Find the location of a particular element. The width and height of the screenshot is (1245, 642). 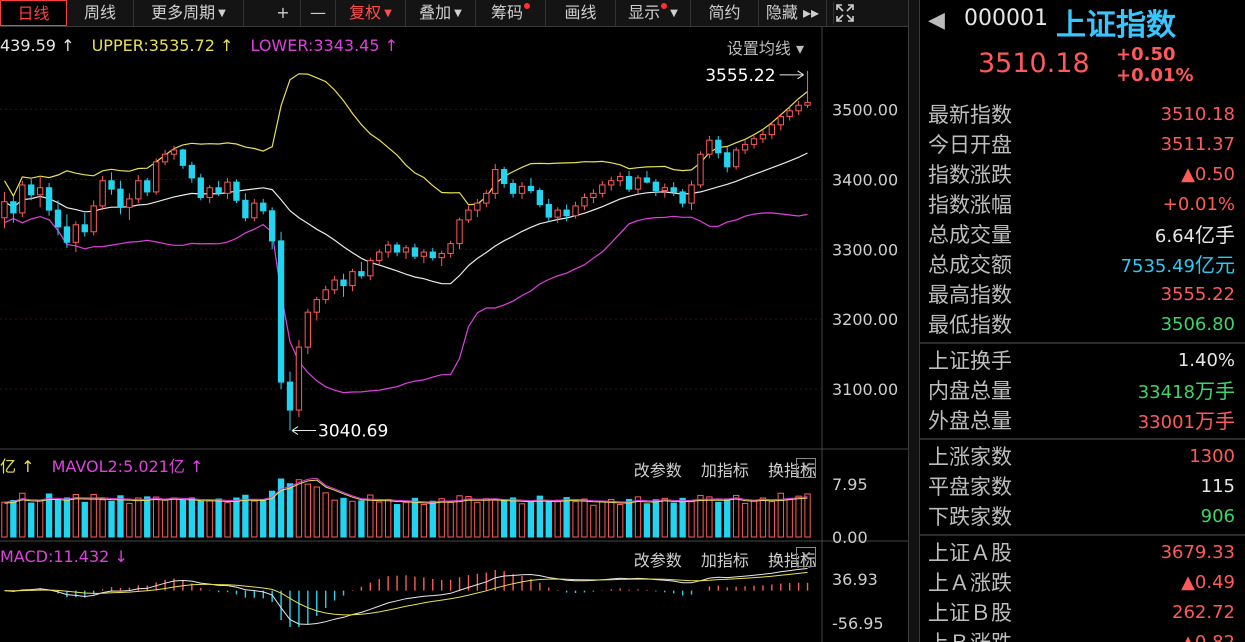

stat-value: 3679.33 is located at coordinates (1198, 553).